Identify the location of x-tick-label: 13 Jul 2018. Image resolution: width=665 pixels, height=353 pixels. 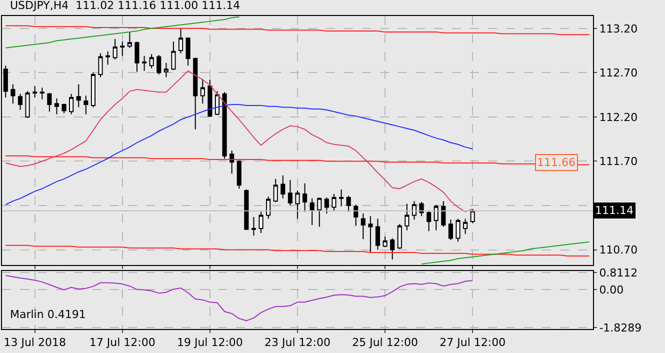
(35, 343).